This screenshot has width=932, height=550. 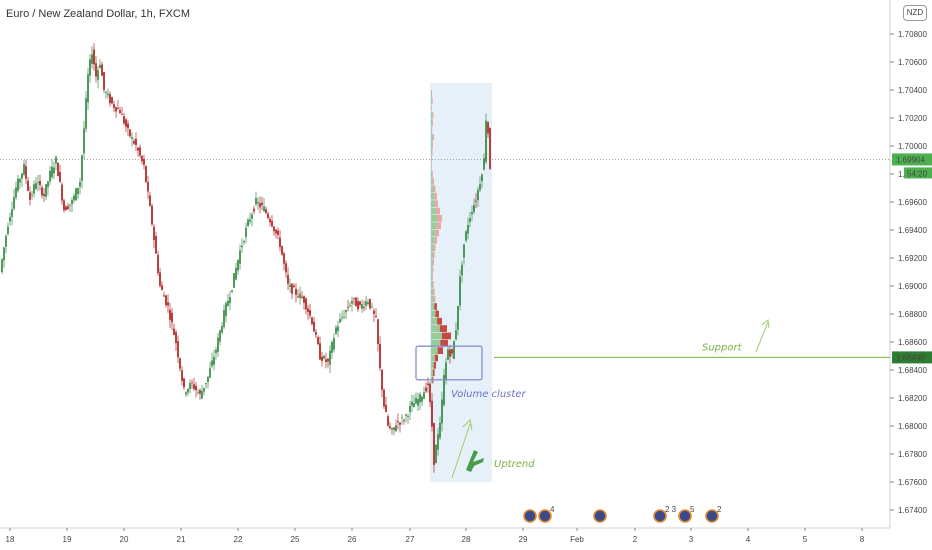 I want to click on x-tick-label: 28, so click(x=466, y=539).